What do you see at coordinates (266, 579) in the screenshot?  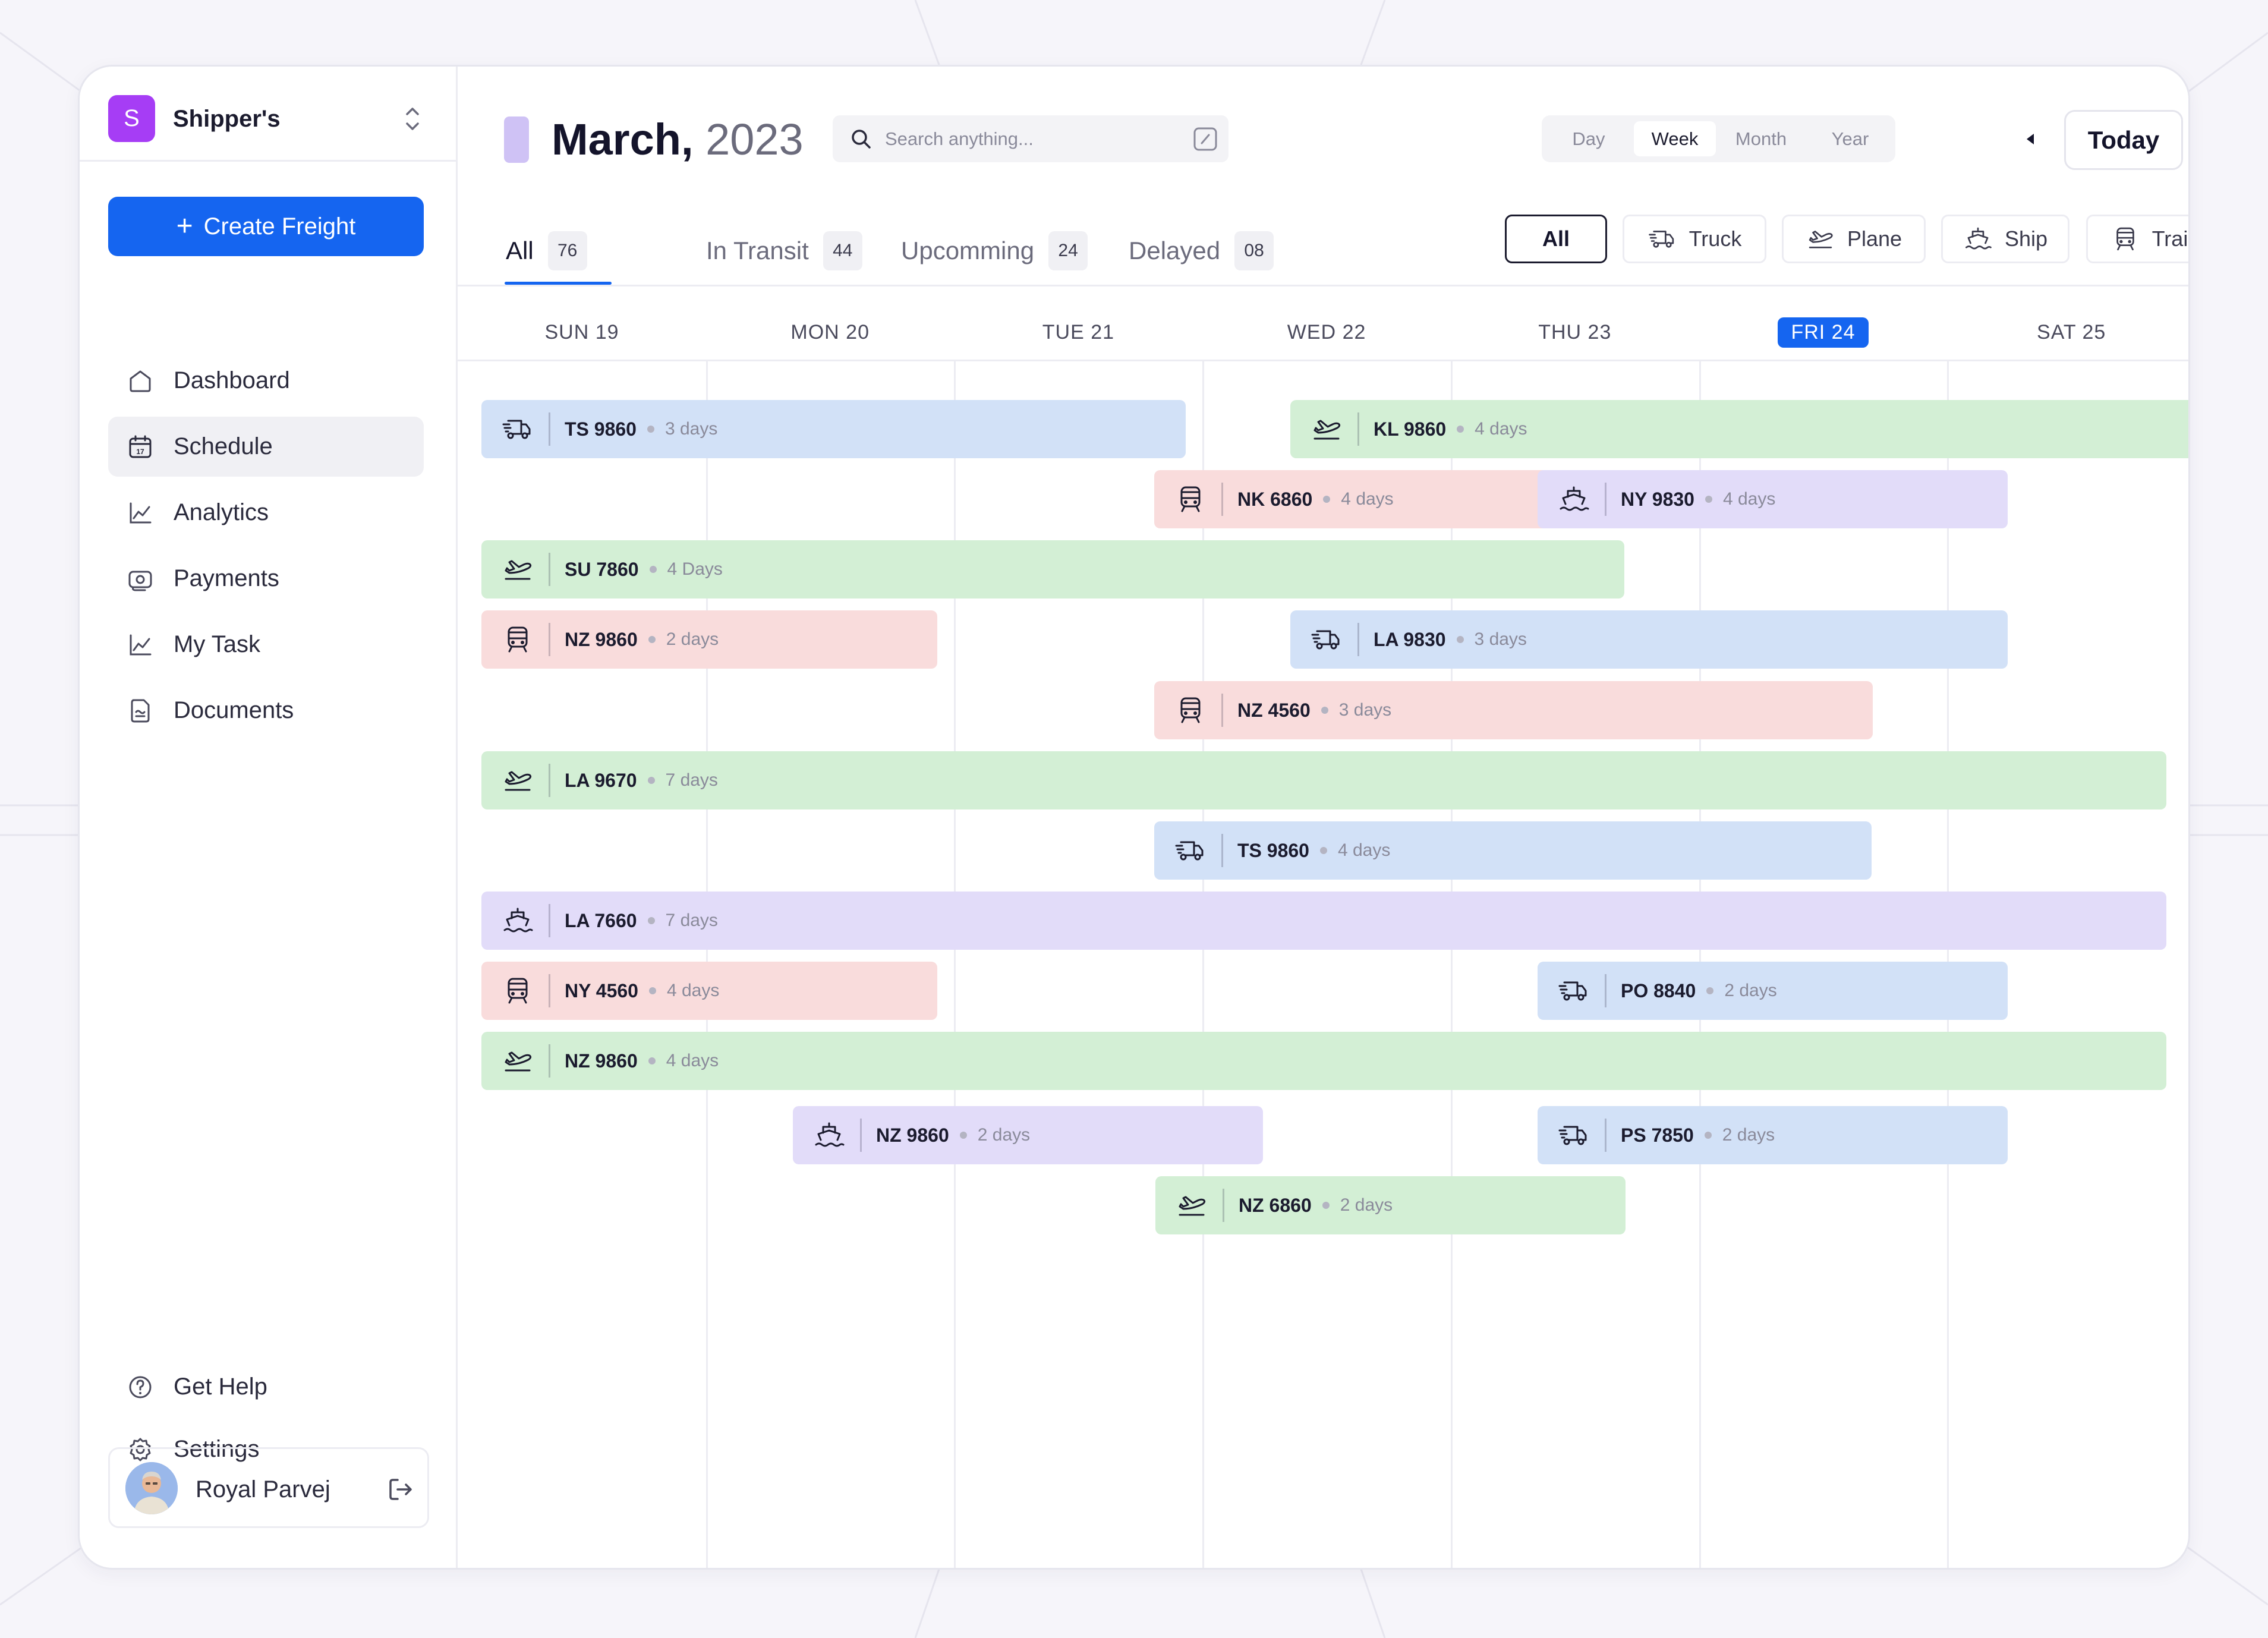 I see `sidebar-item-payments: Payments` at bounding box center [266, 579].